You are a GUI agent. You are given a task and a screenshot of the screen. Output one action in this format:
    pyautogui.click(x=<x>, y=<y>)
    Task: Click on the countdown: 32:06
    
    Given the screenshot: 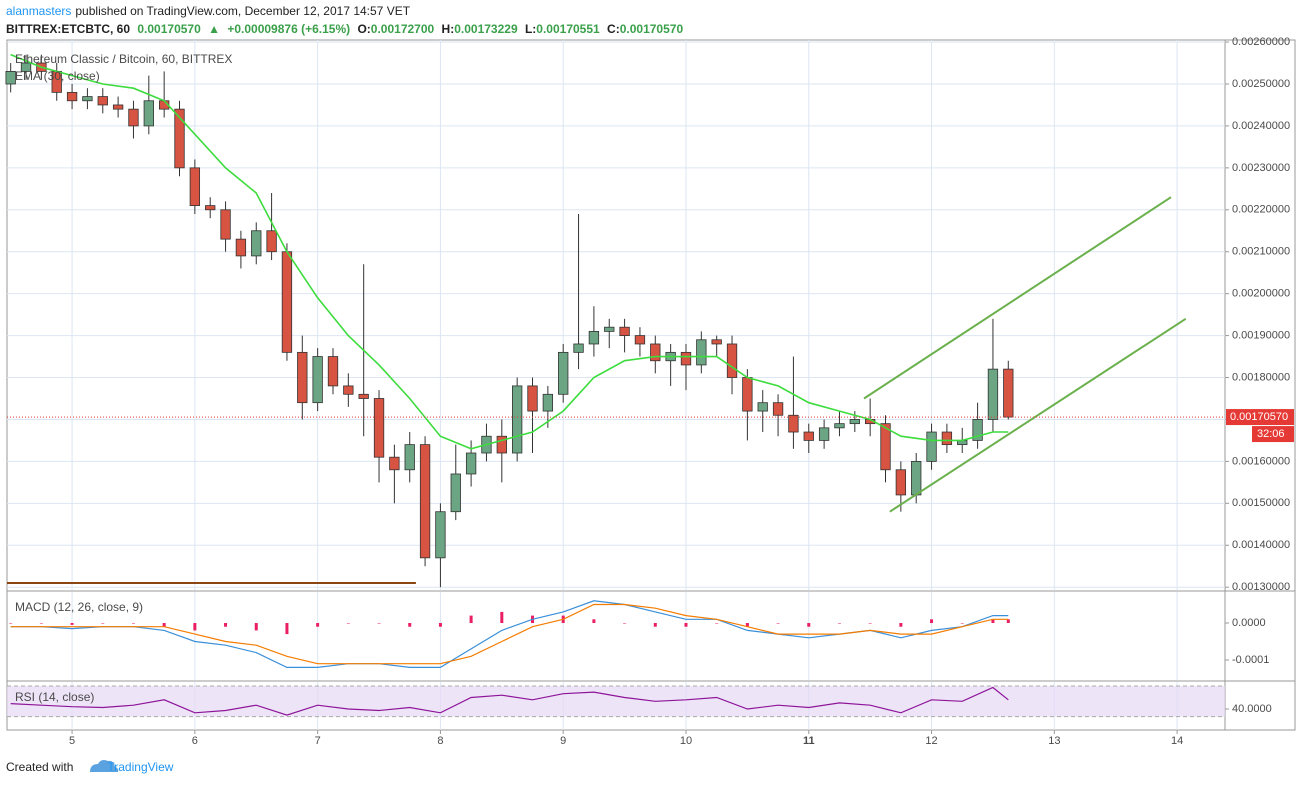 What is the action you would take?
    pyautogui.click(x=1271, y=434)
    